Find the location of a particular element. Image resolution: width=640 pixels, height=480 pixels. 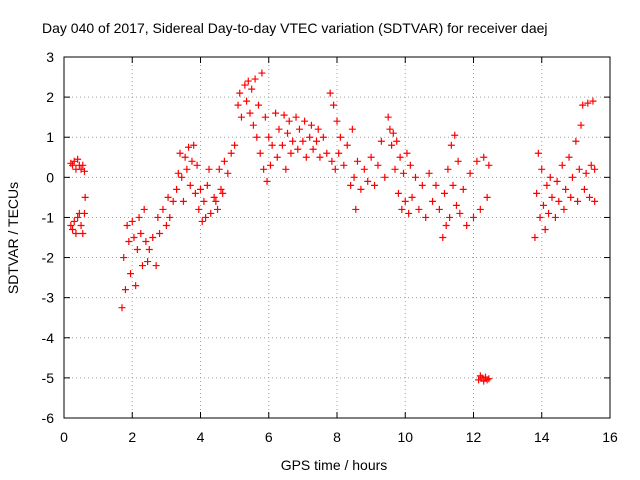

x-tick-label: 8 is located at coordinates (337, 437).